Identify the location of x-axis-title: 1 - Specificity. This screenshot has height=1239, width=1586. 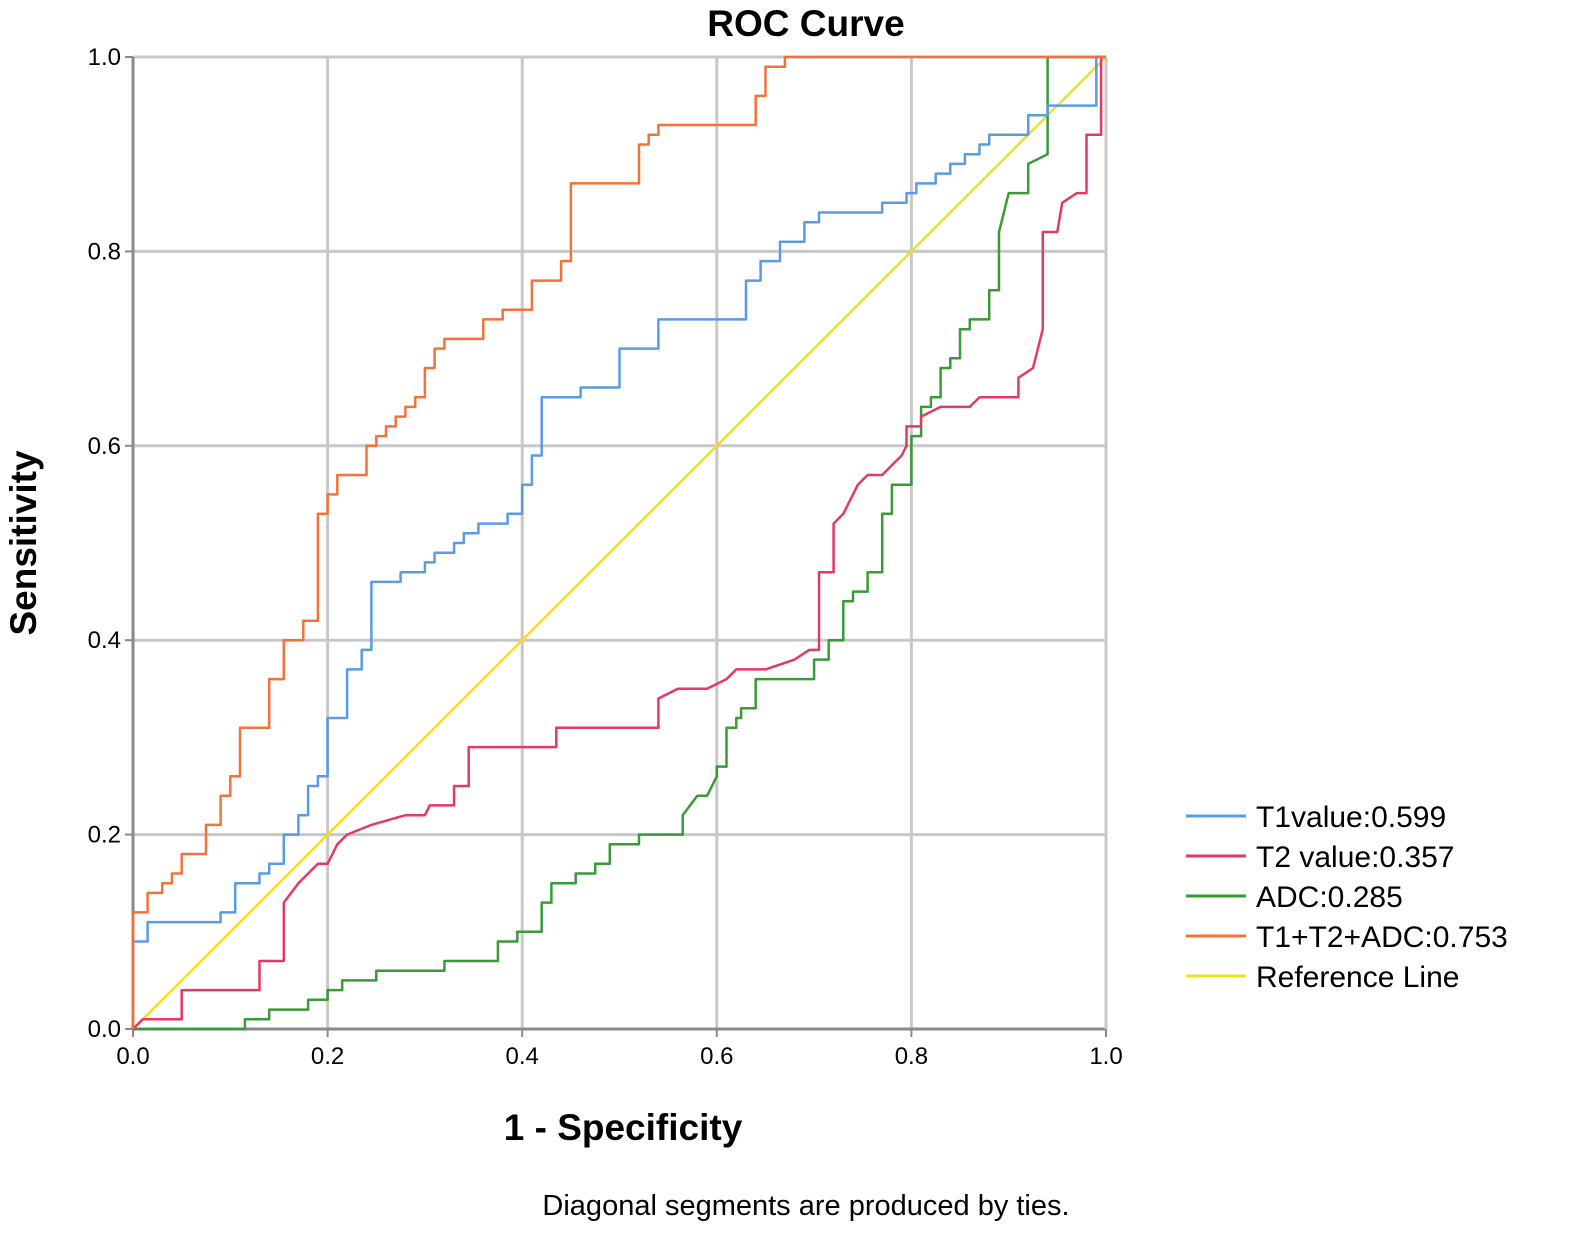
(623, 1127).